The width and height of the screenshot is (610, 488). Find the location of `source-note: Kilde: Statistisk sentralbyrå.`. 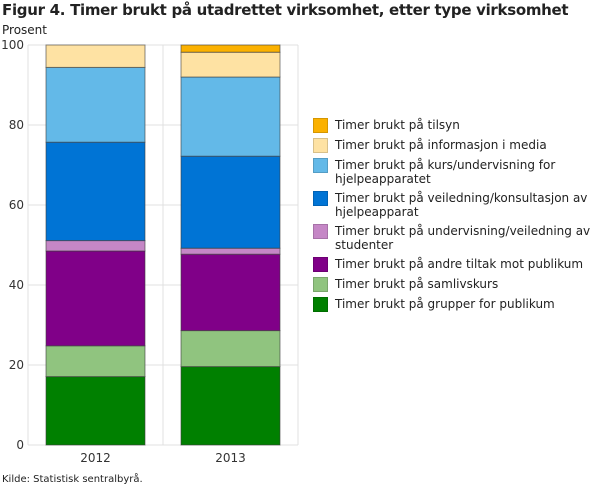

source-note: Kilde: Statistisk sentralbyrå. is located at coordinates (72, 479).